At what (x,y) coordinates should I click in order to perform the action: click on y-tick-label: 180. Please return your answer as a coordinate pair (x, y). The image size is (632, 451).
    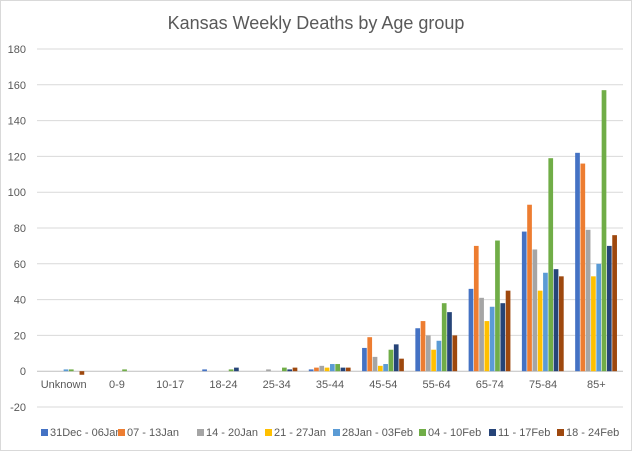
    Looking at the image, I should click on (17, 50).